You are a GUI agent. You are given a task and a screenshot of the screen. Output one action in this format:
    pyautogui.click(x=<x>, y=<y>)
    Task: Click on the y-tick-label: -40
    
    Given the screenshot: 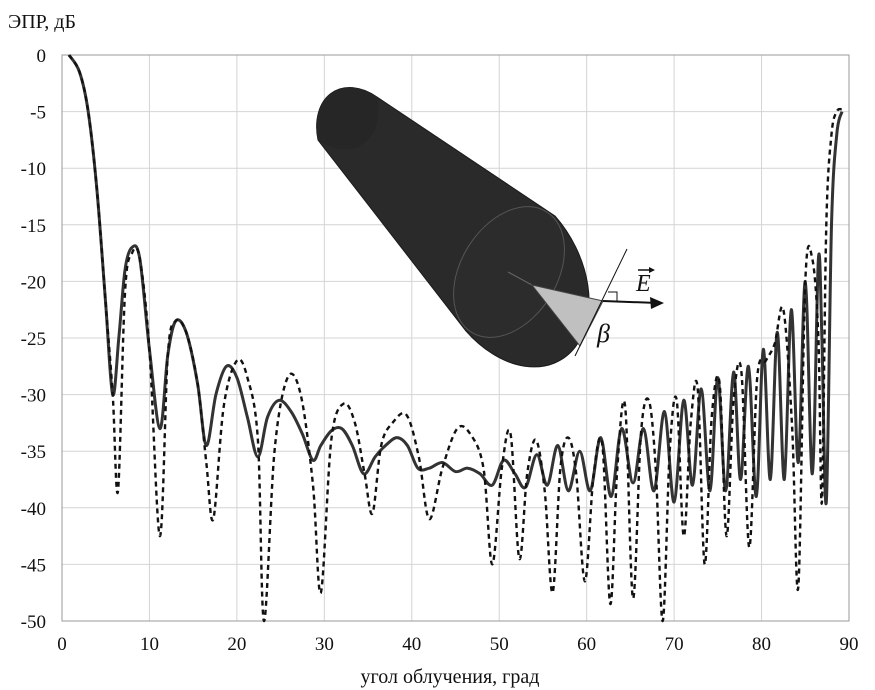 What is the action you would take?
    pyautogui.click(x=33, y=509)
    